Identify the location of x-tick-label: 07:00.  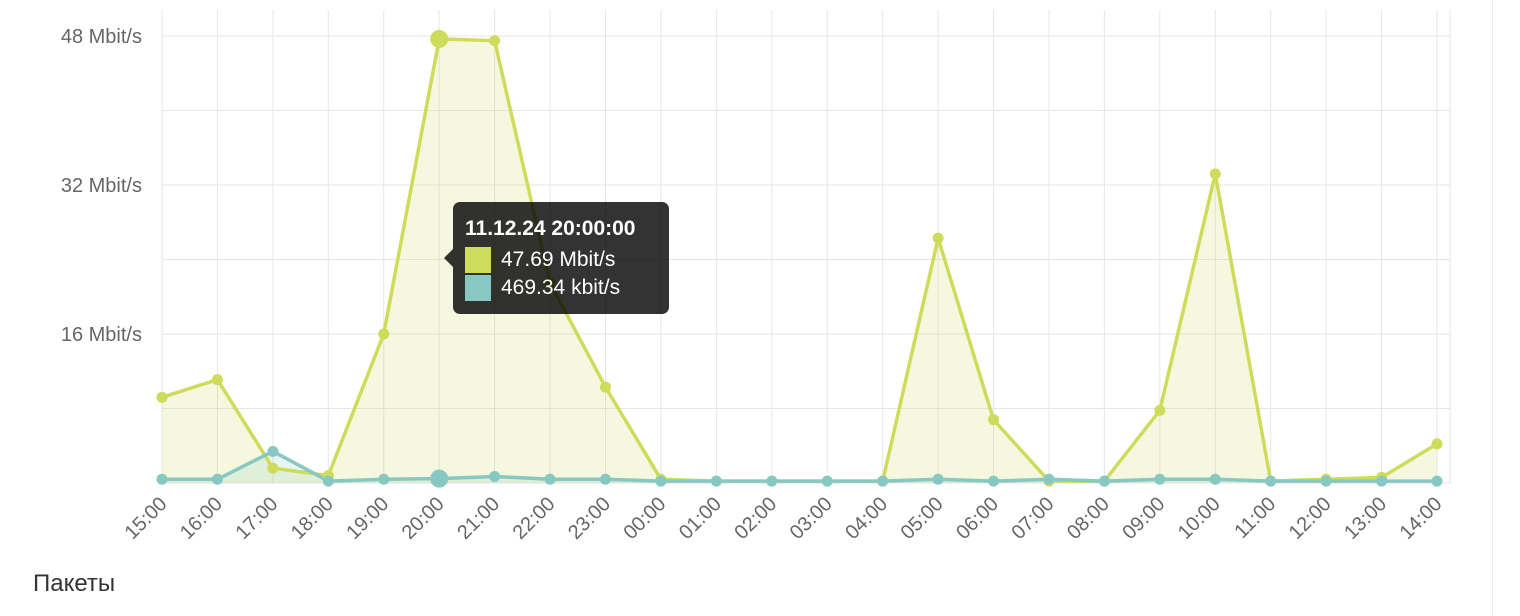
(1033, 518).